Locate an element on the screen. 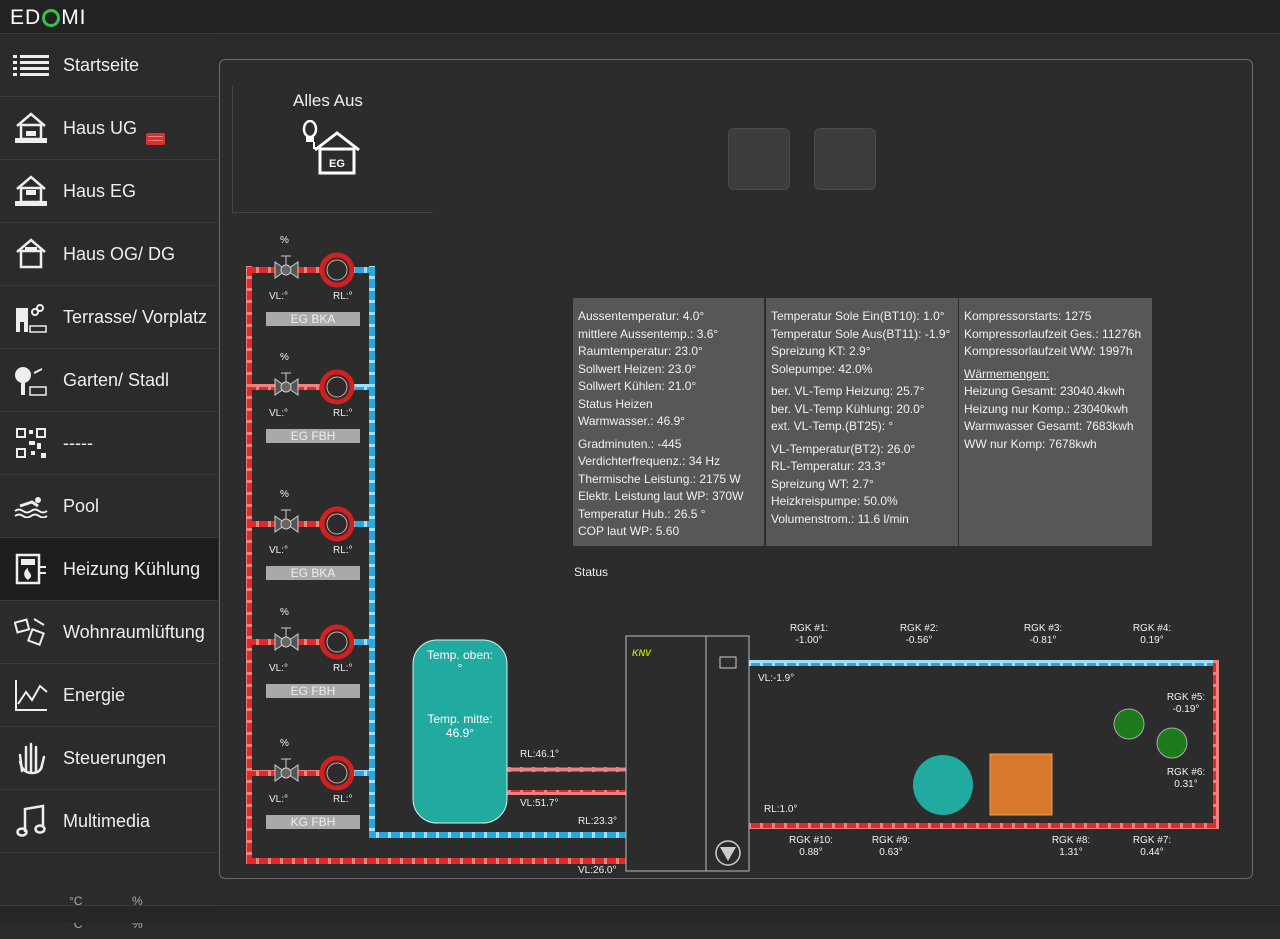 The width and height of the screenshot is (1280, 939). house-og-icon is located at coordinates (31, 254).